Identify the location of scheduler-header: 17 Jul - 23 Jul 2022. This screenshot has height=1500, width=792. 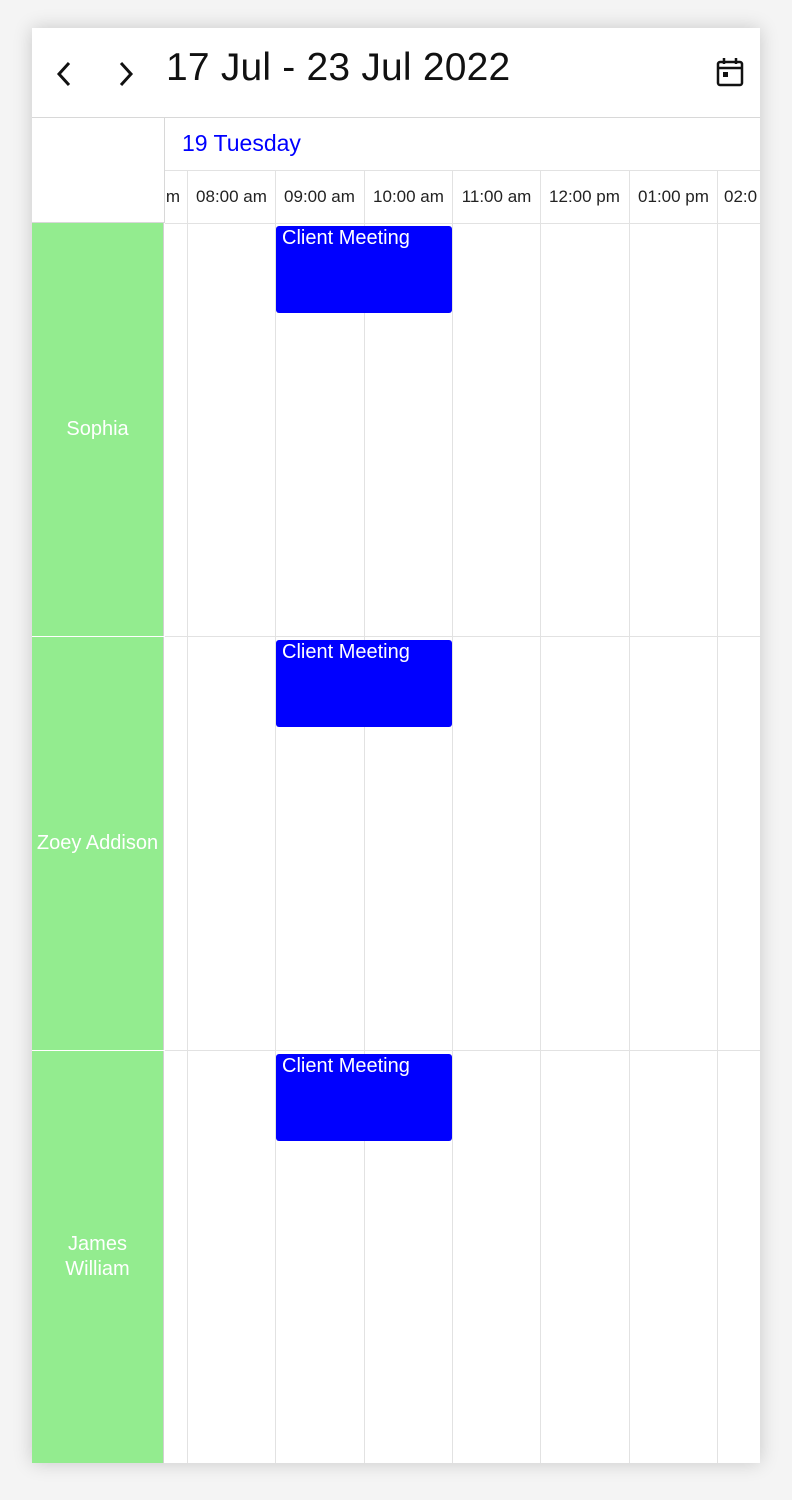
(396, 73).